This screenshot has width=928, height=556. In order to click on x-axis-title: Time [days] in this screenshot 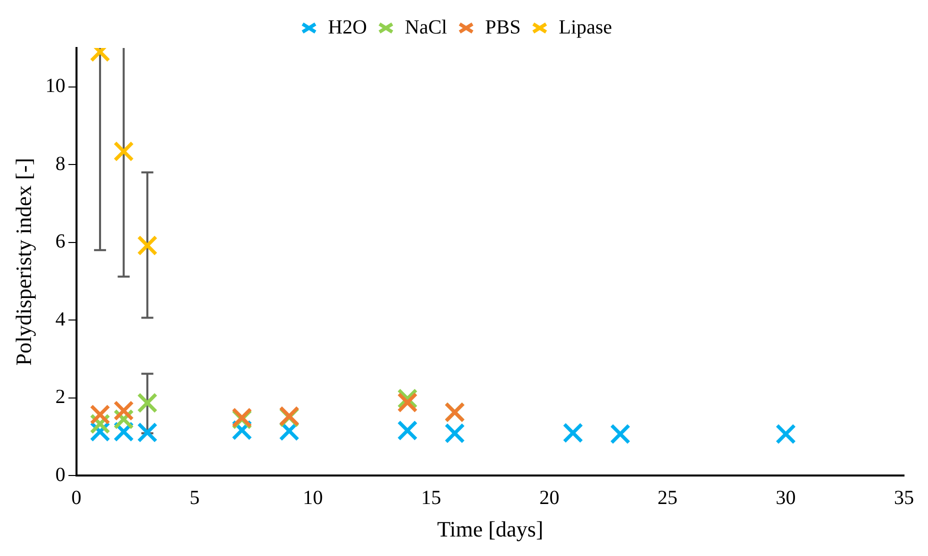, I will do `click(490, 529)`.